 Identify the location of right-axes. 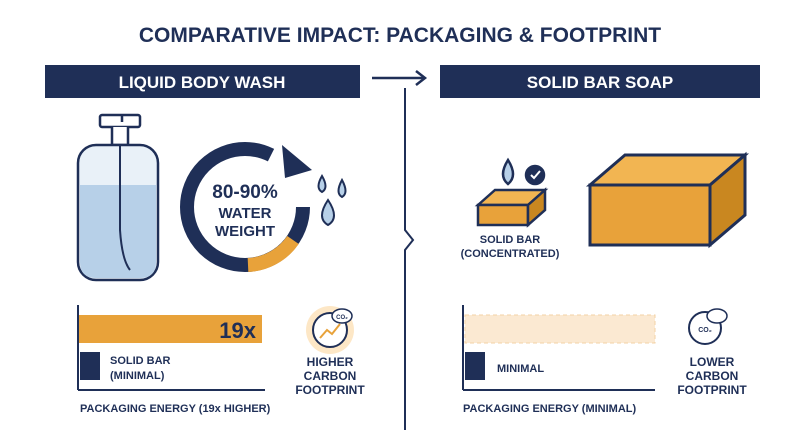
(558, 348).